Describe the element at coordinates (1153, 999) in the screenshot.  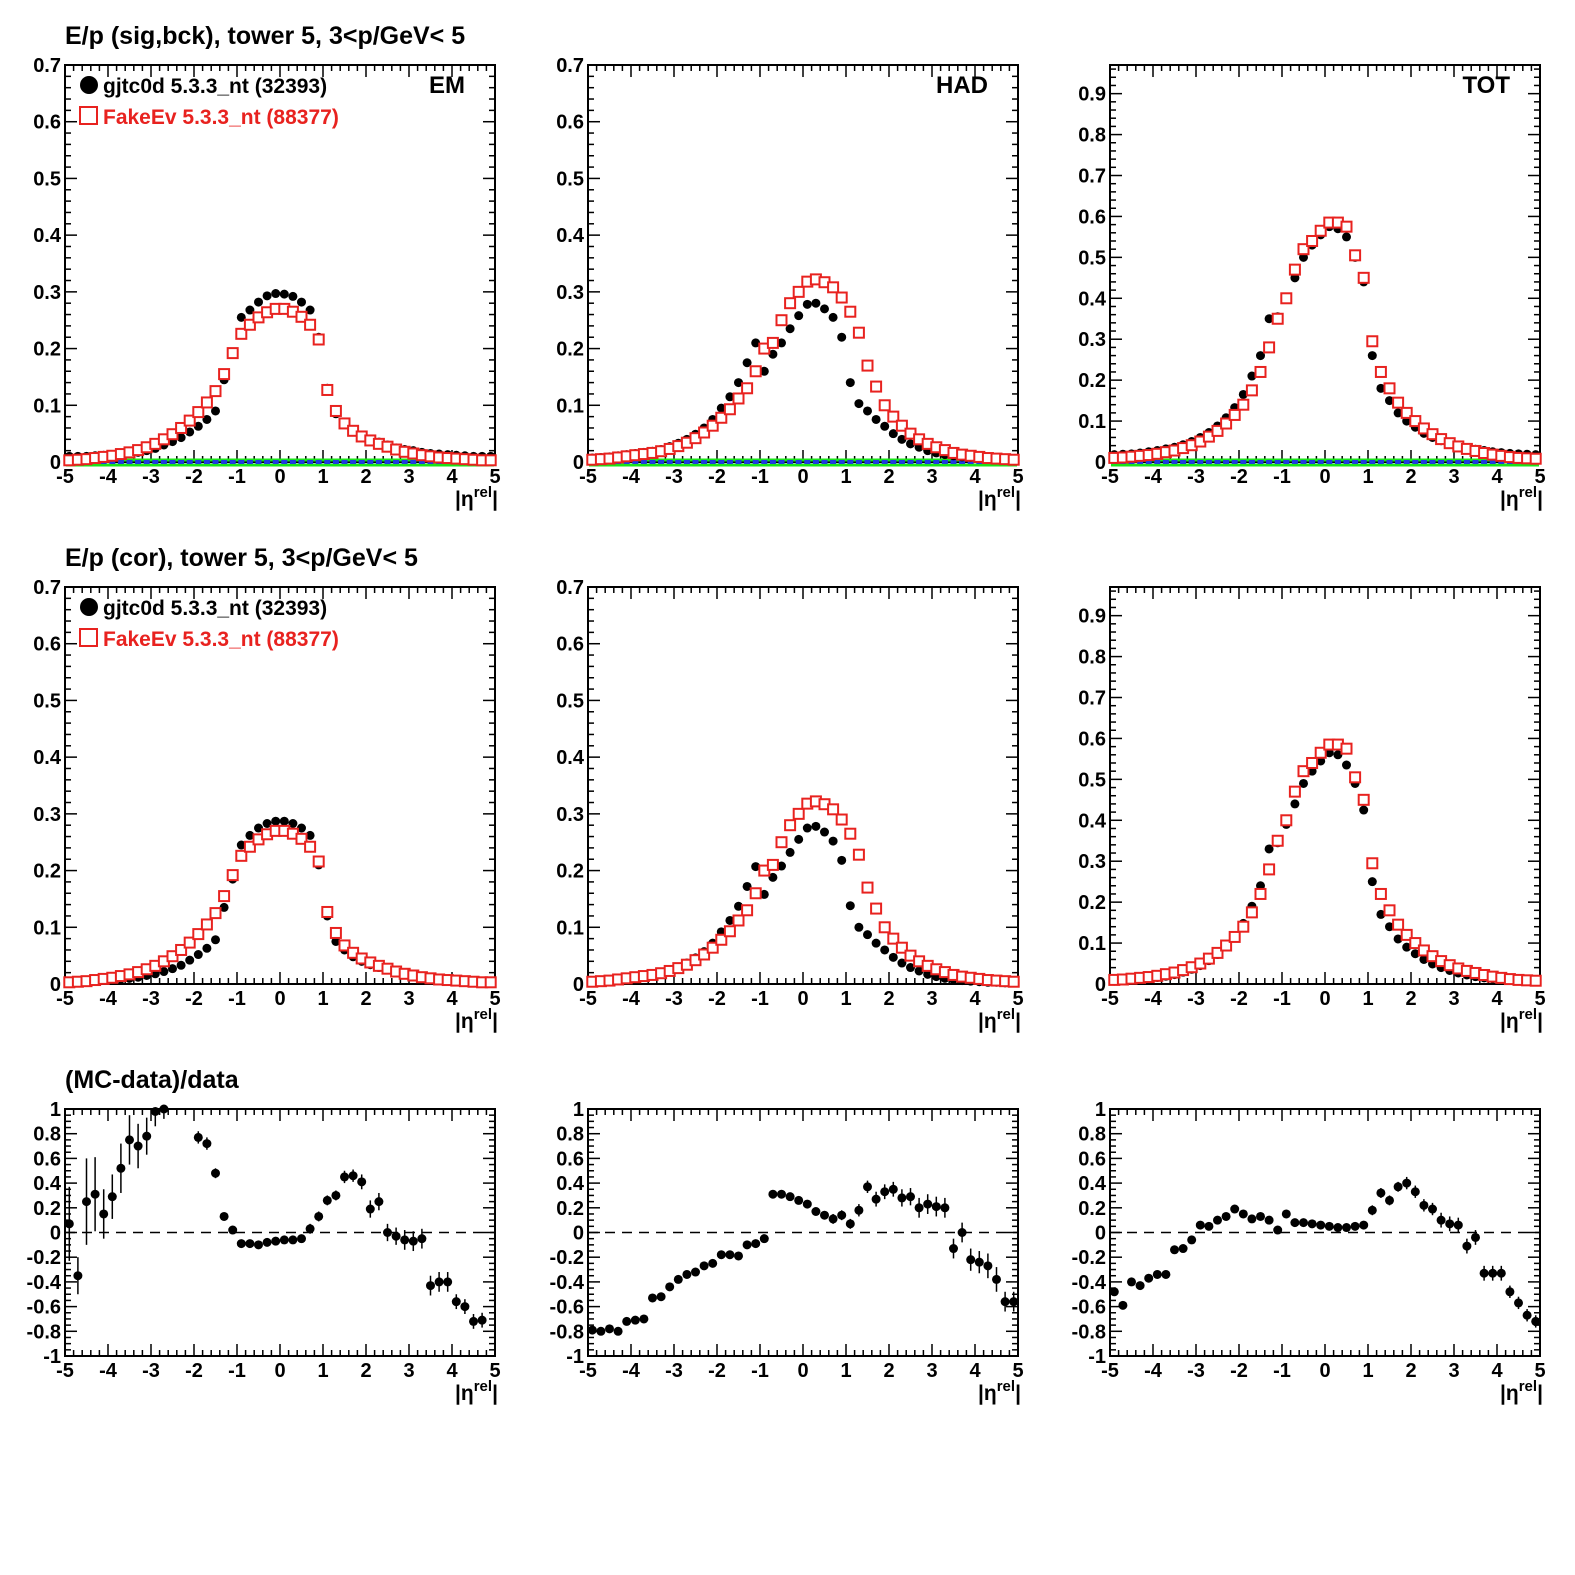
I see `x-tick-label: -4` at that location.